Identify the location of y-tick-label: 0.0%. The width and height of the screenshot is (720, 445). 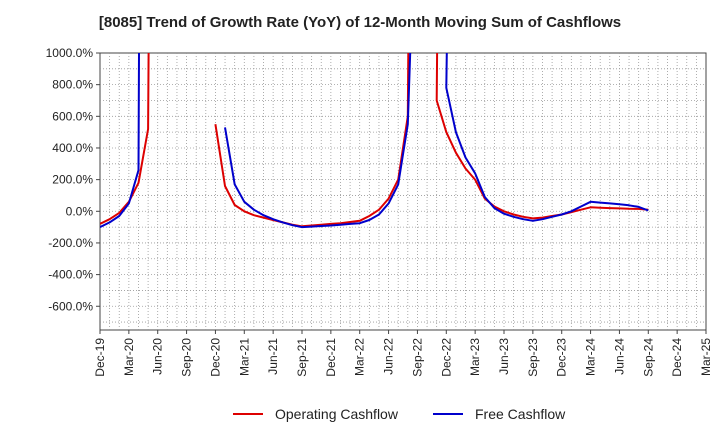
(80, 211).